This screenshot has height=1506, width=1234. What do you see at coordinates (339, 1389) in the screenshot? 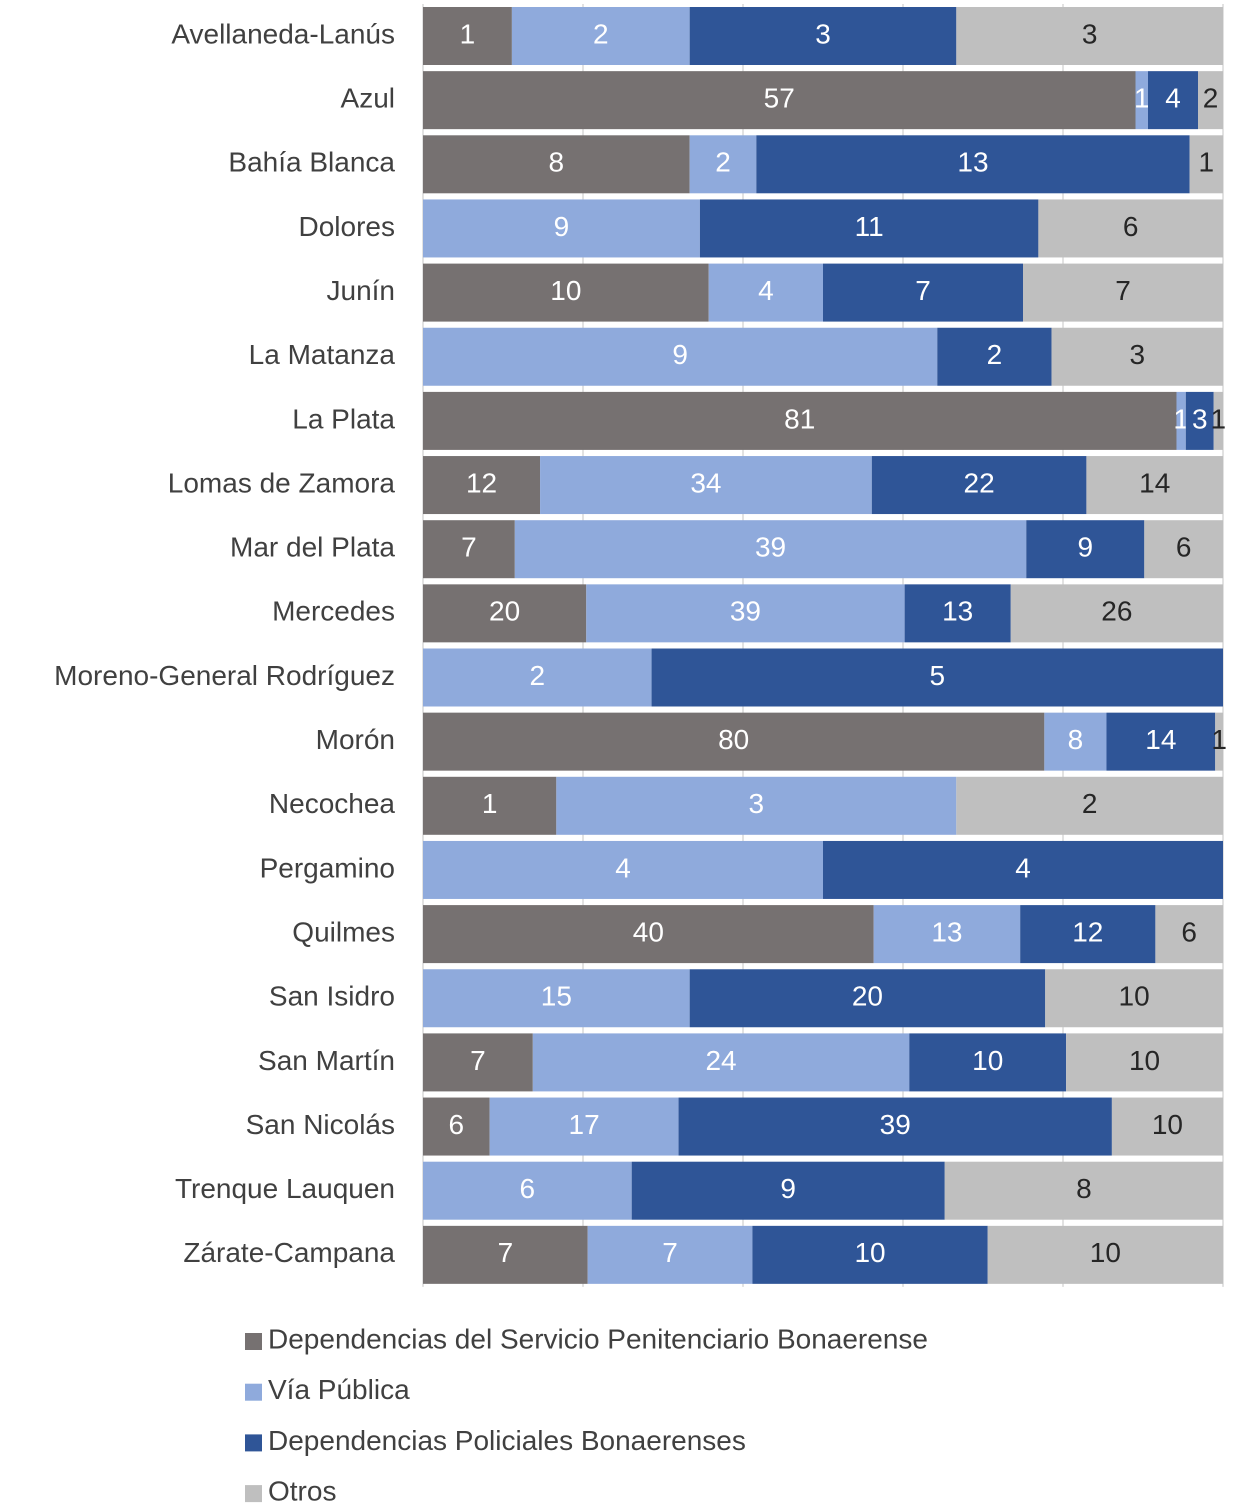
I see `legend-label: Vía Pública` at bounding box center [339, 1389].